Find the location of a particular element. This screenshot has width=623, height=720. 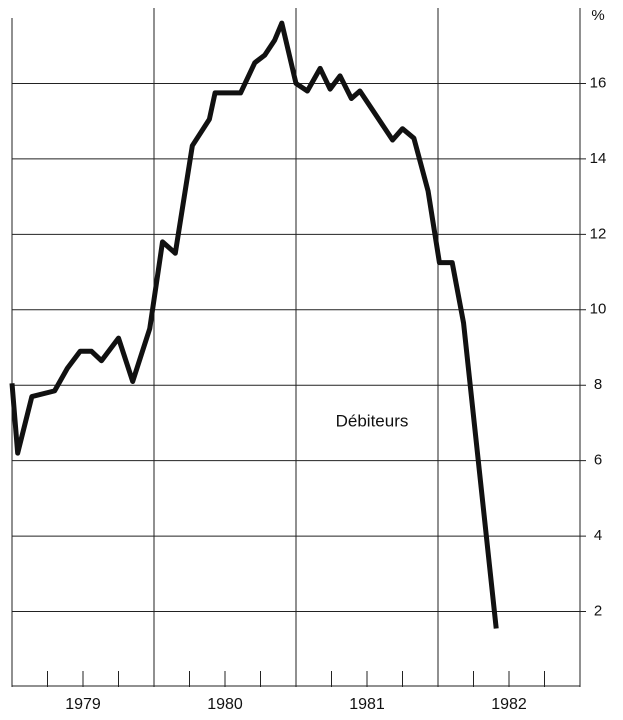

y-tick-label: 4 is located at coordinates (598, 535).